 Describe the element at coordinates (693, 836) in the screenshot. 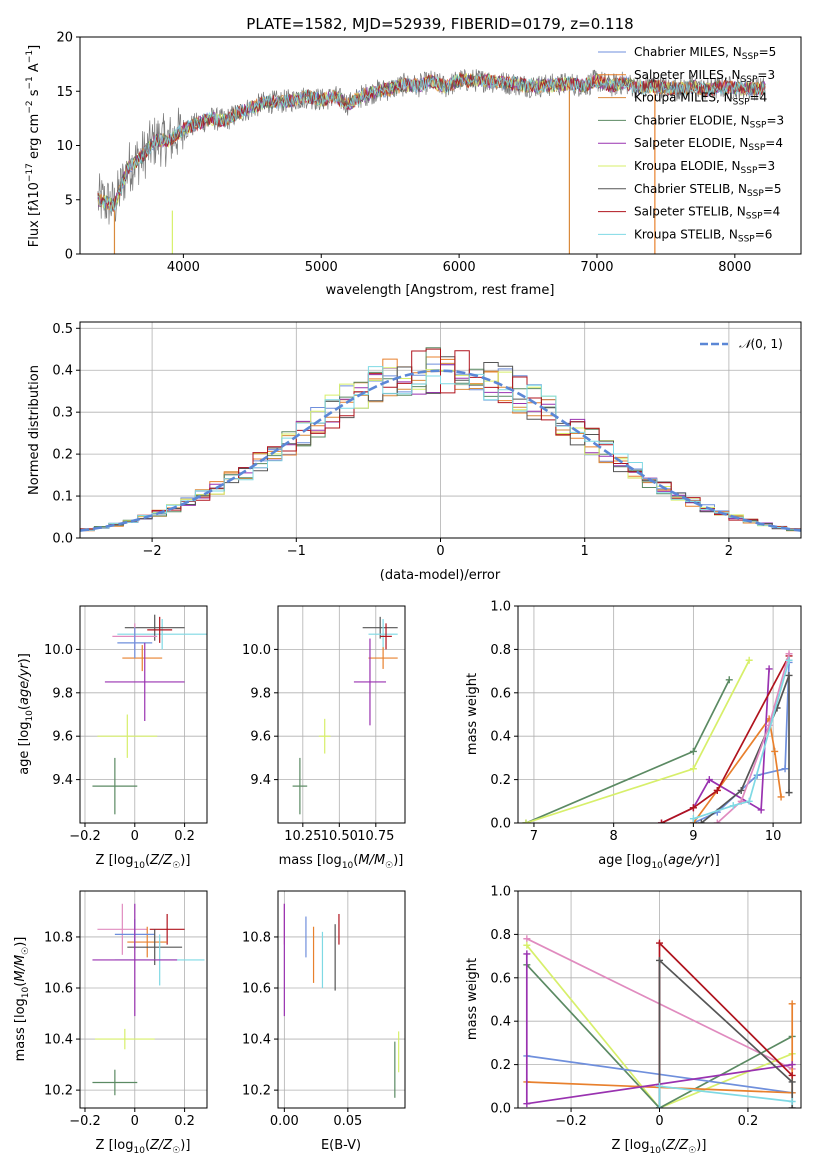

I see `x-tick-label: 9` at that location.